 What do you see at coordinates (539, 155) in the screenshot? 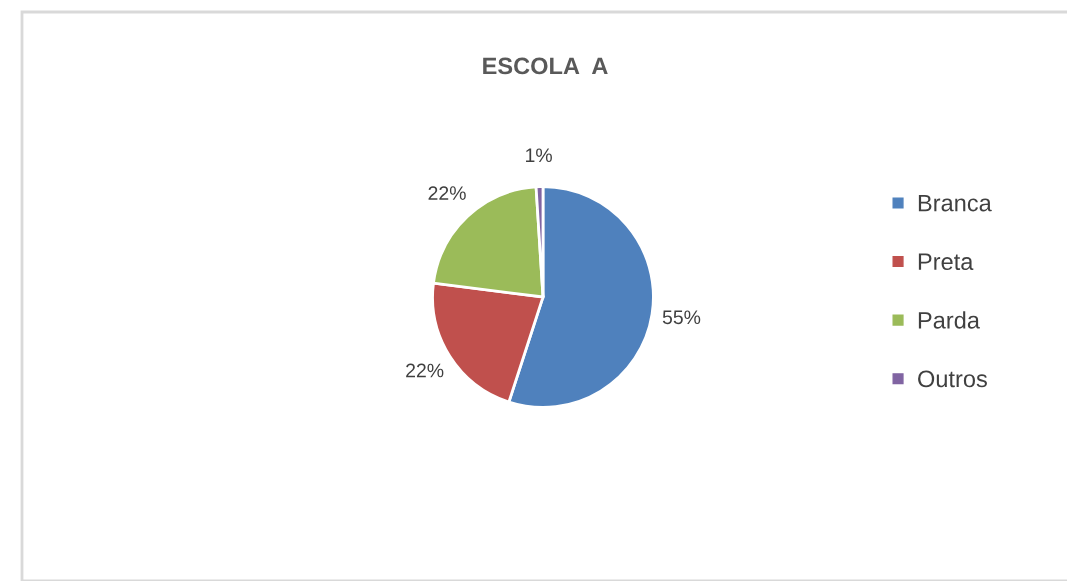
I see `data-label: 1%` at bounding box center [539, 155].